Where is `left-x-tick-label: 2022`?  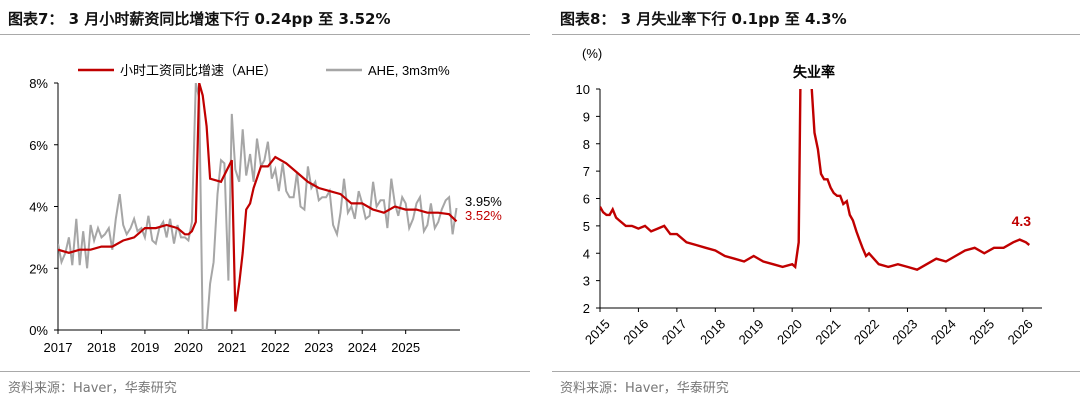
left-x-tick-label: 2022 is located at coordinates (275, 347).